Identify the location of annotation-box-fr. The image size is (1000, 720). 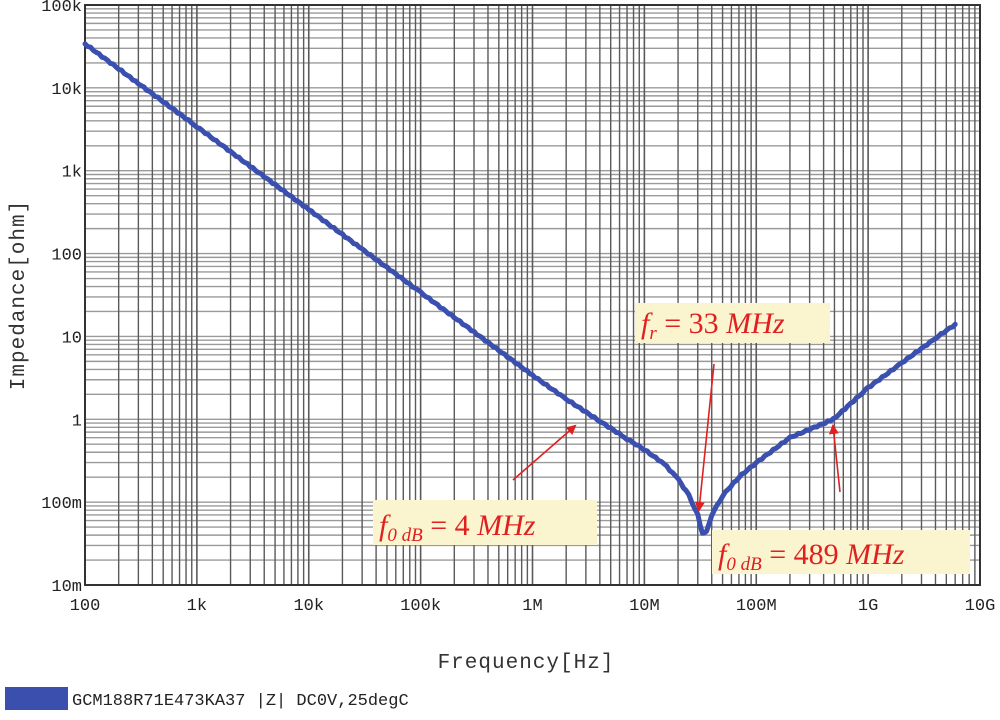
(732, 323).